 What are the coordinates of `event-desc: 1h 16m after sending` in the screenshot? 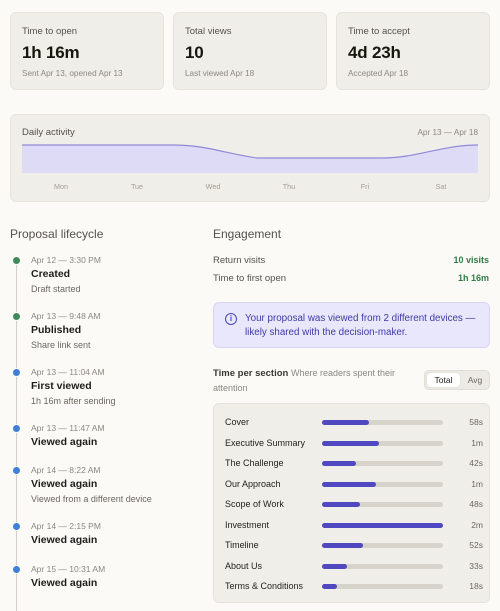 It's located at (73, 401).